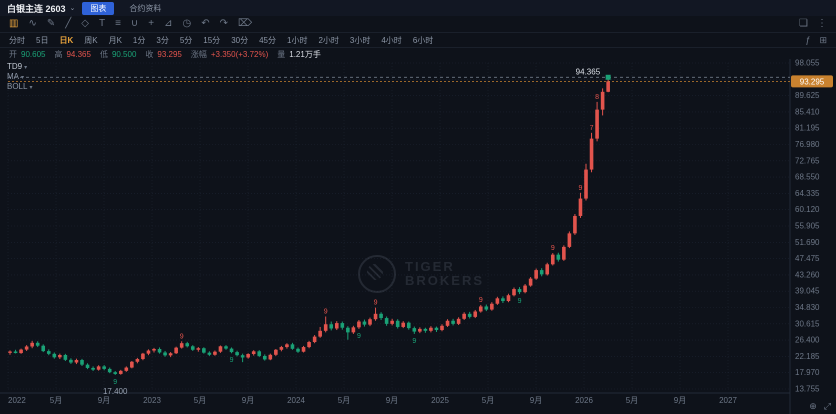 Image resolution: width=836 pixels, height=414 pixels. Describe the element at coordinates (118, 23) in the screenshot. I see `fibonacci-icon: ≡` at that location.